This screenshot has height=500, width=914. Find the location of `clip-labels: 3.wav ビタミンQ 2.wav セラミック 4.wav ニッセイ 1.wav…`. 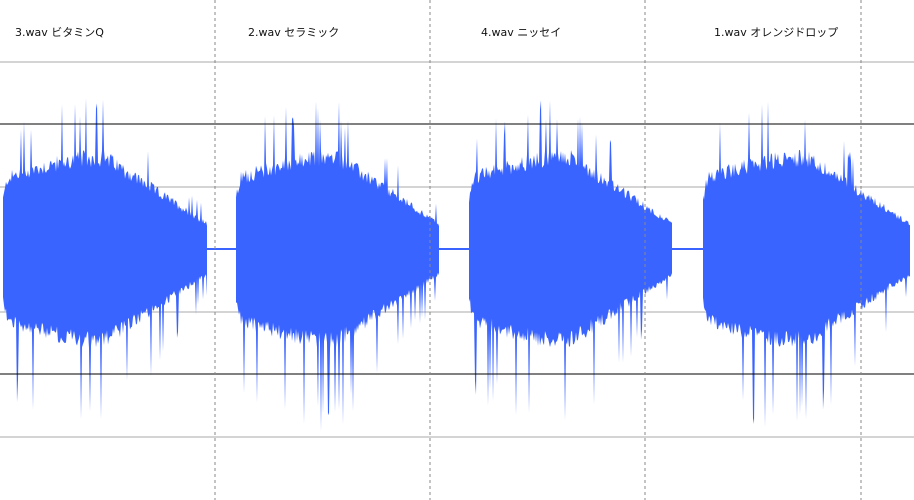

clip-labels: 3.wav ビタミンQ 2.wav セラミック 4.wav ニッセイ 1.wav… is located at coordinates (426, 32).